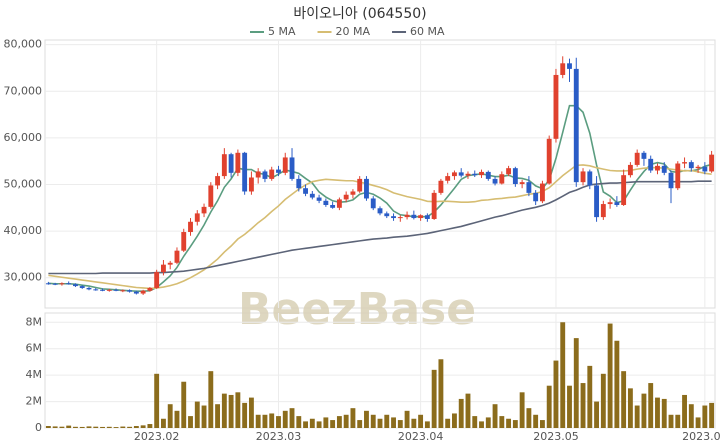 This screenshot has height=448, width=720. I want to click on legend-label: 60 MA, so click(427, 31).